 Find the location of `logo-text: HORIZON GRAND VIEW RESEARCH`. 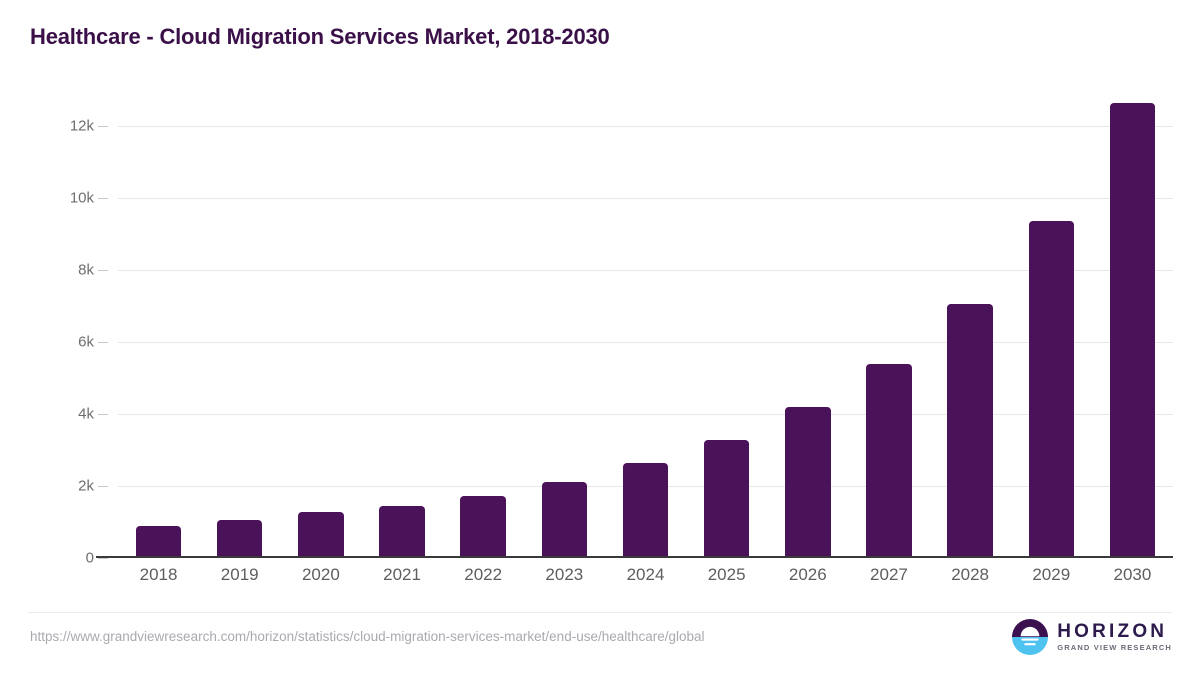

logo-text: HORIZON GRAND VIEW RESEARCH is located at coordinates (1114, 637).